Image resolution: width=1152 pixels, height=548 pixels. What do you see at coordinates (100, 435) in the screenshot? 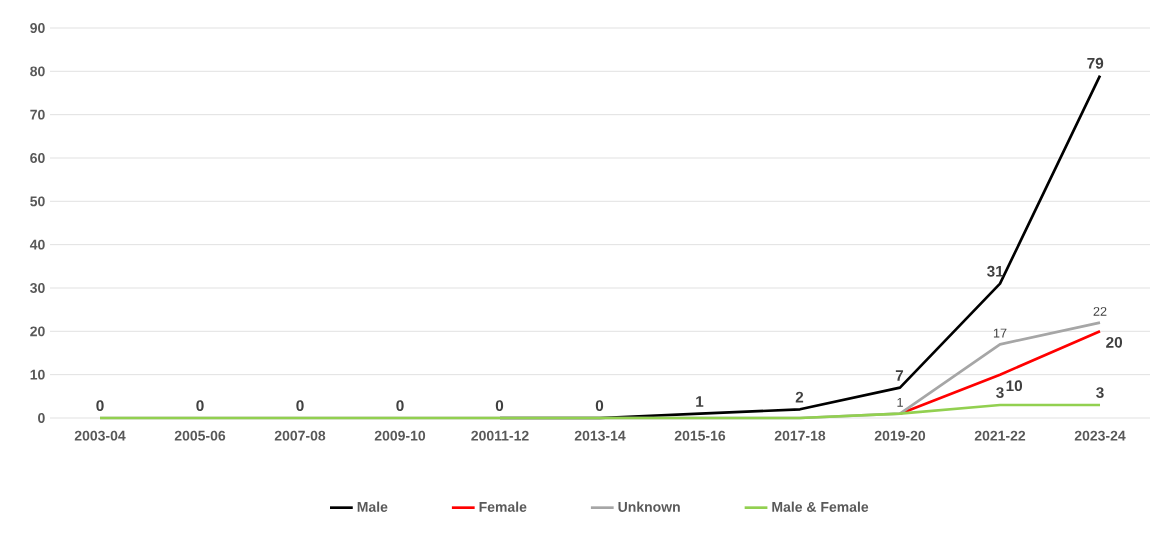
I see `x-tick-label: 2003-04` at bounding box center [100, 435].